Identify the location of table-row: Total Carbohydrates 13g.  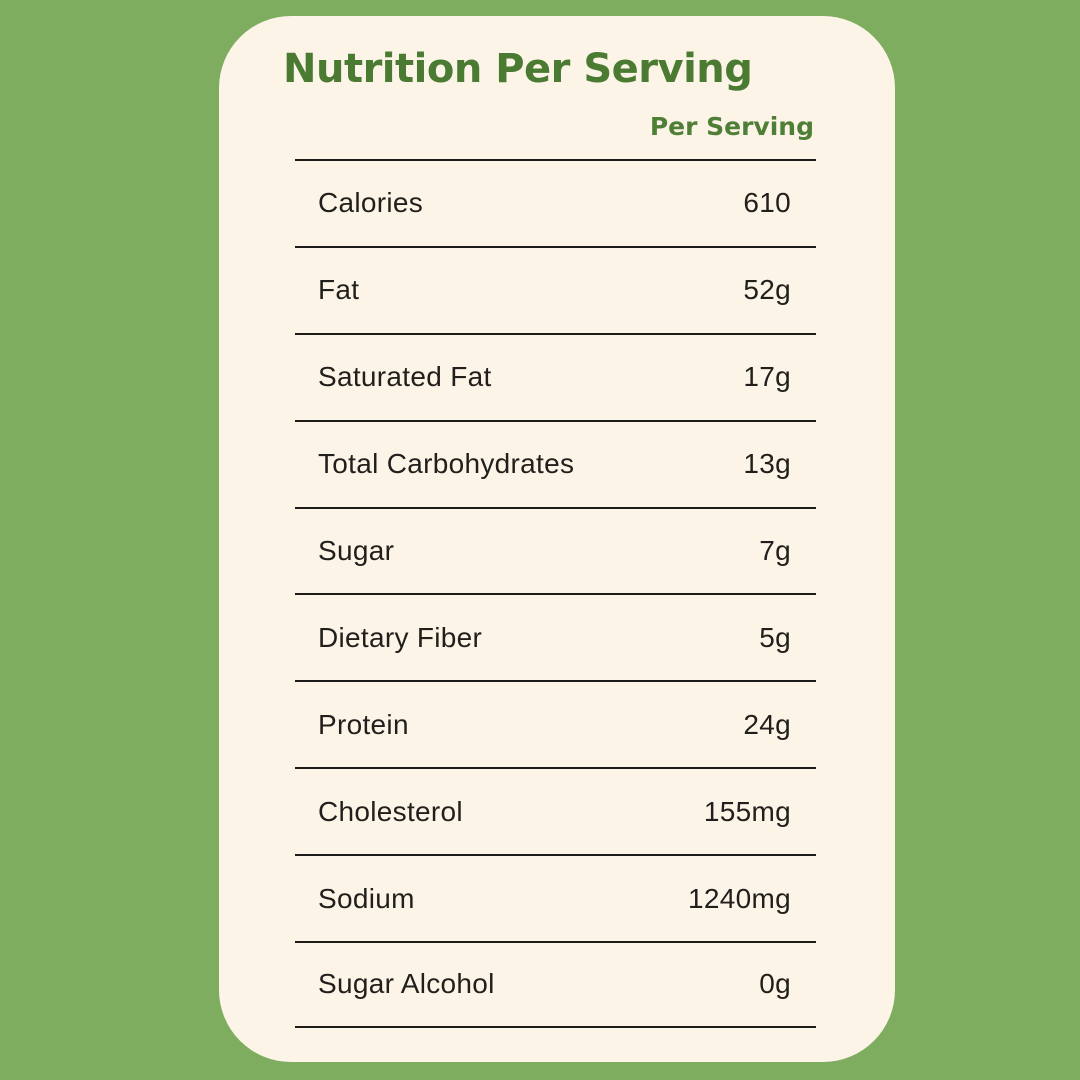
(555, 463).